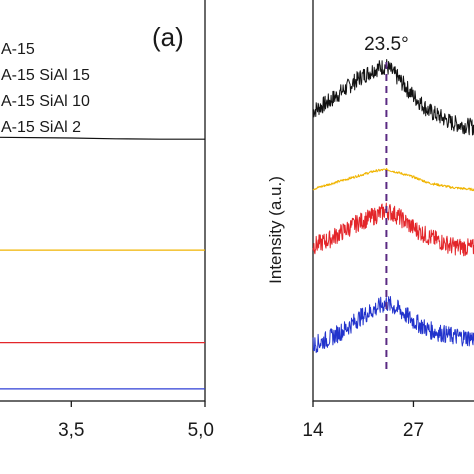  What do you see at coordinates (45, 88) in the screenshot?
I see `legend: A-15 A-15 SiAl 15 A-15 SiAl 10 A-15 SiAl 2` at bounding box center [45, 88].